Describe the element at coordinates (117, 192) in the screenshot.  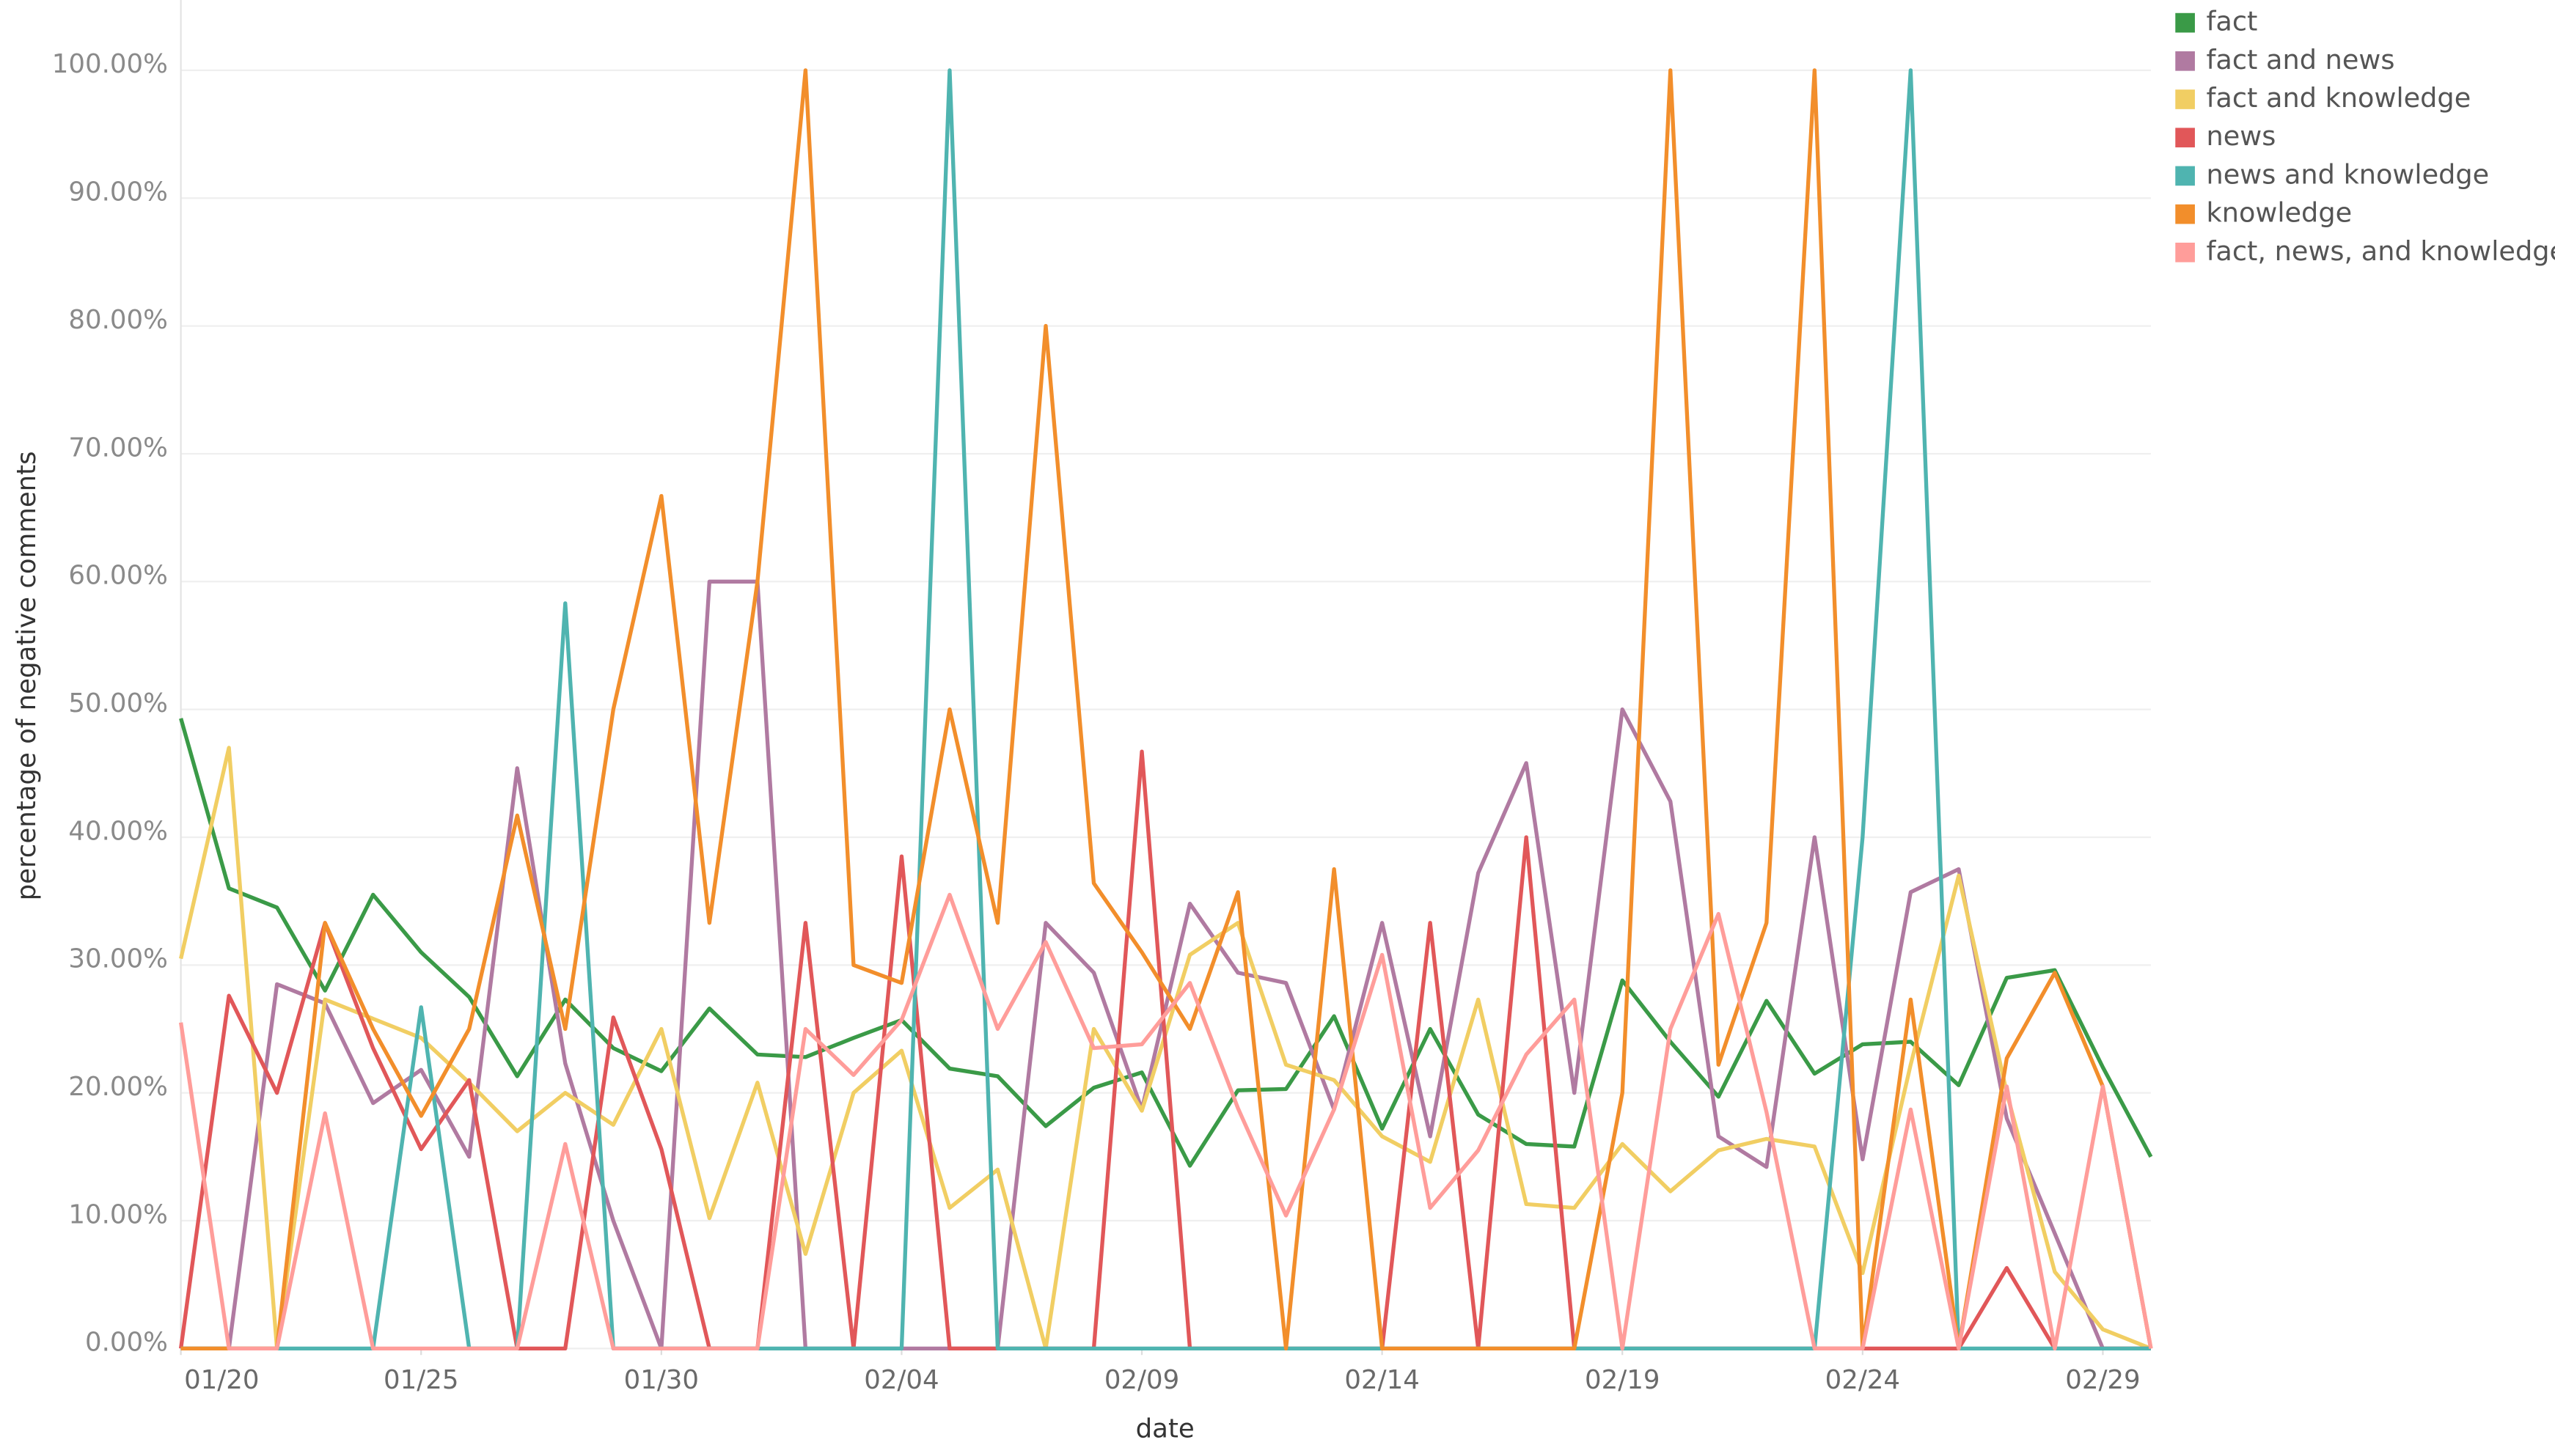
I see `y-tick-label: 90.00%` at that location.